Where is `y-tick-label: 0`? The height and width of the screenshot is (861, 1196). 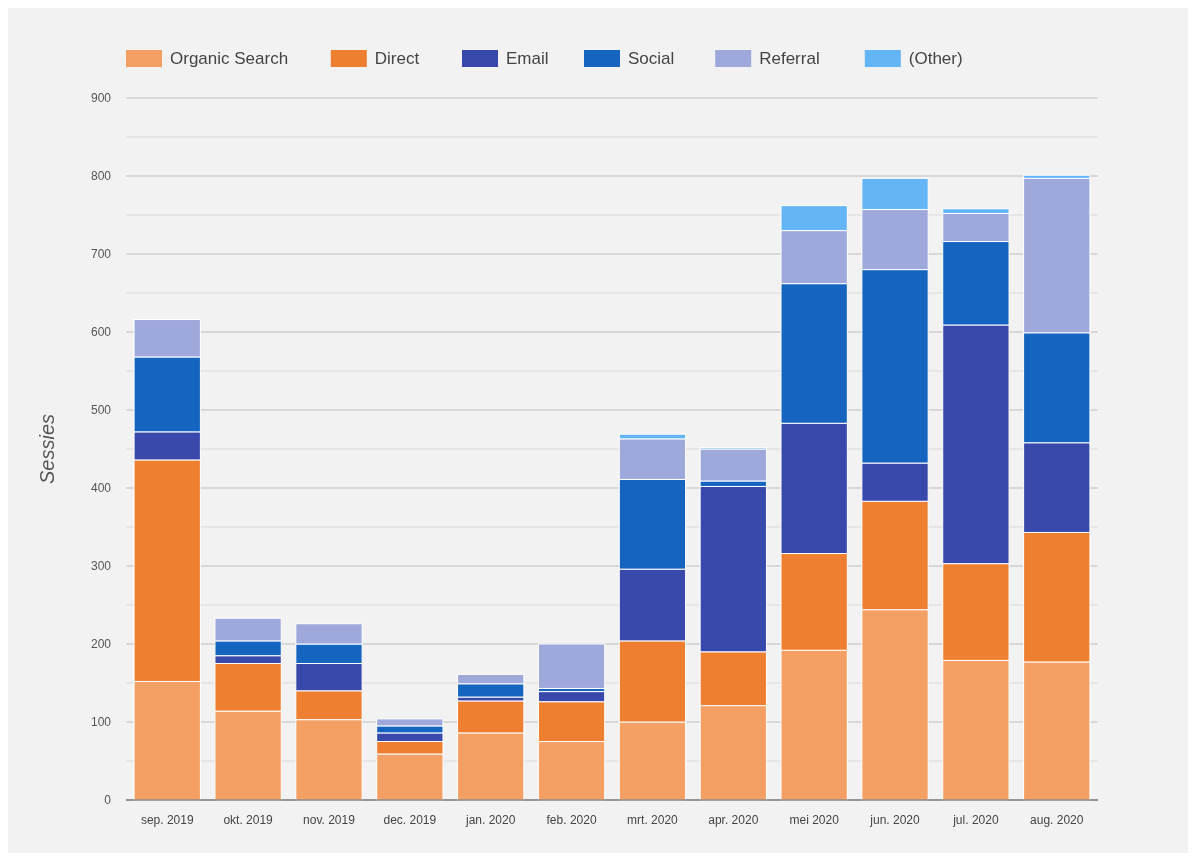
y-tick-label: 0 is located at coordinates (108, 800).